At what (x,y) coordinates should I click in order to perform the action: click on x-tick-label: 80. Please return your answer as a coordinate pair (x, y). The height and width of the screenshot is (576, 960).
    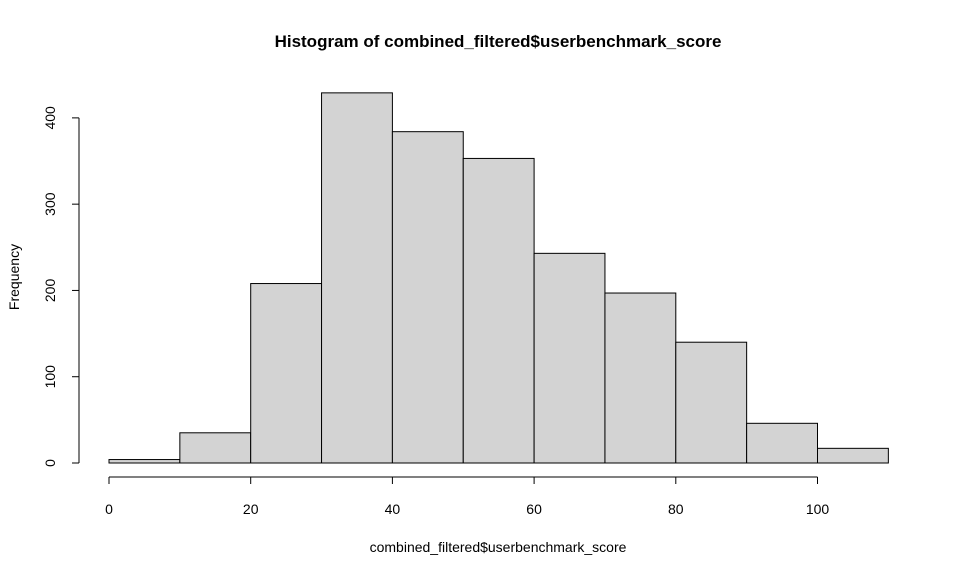
    Looking at the image, I should click on (676, 509).